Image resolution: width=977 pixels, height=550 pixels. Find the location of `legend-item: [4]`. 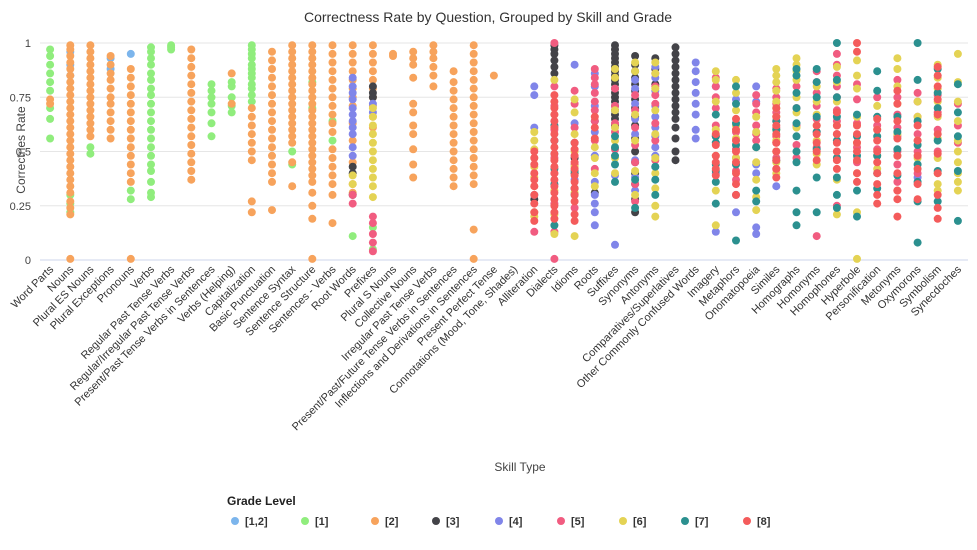

legend-item: [4] is located at coordinates (509, 522).